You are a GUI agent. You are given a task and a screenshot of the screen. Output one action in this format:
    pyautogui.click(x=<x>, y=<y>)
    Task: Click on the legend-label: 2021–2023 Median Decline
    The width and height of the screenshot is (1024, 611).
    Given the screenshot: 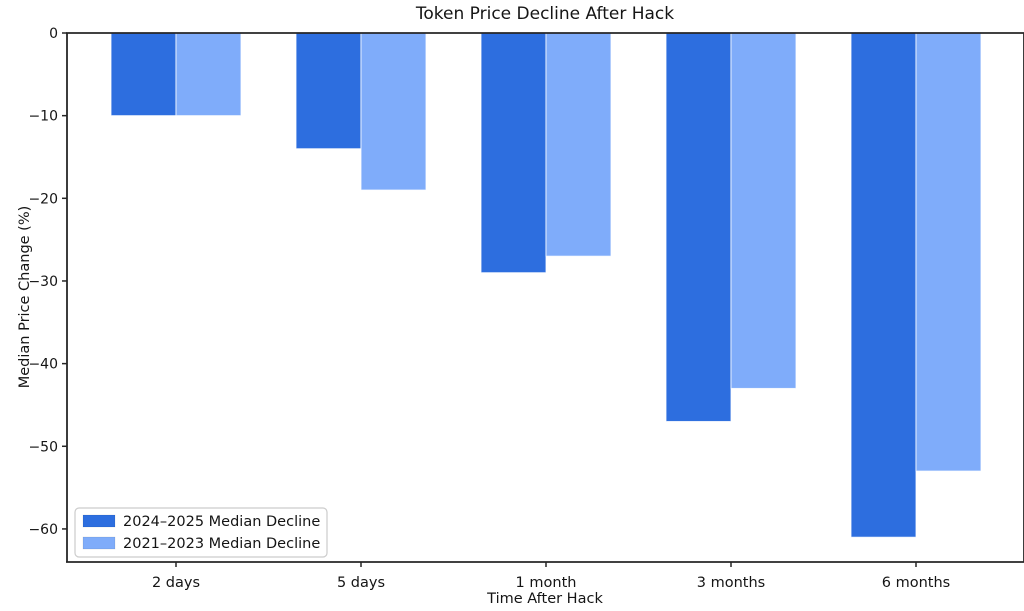 What is the action you would take?
    pyautogui.click(x=221, y=544)
    